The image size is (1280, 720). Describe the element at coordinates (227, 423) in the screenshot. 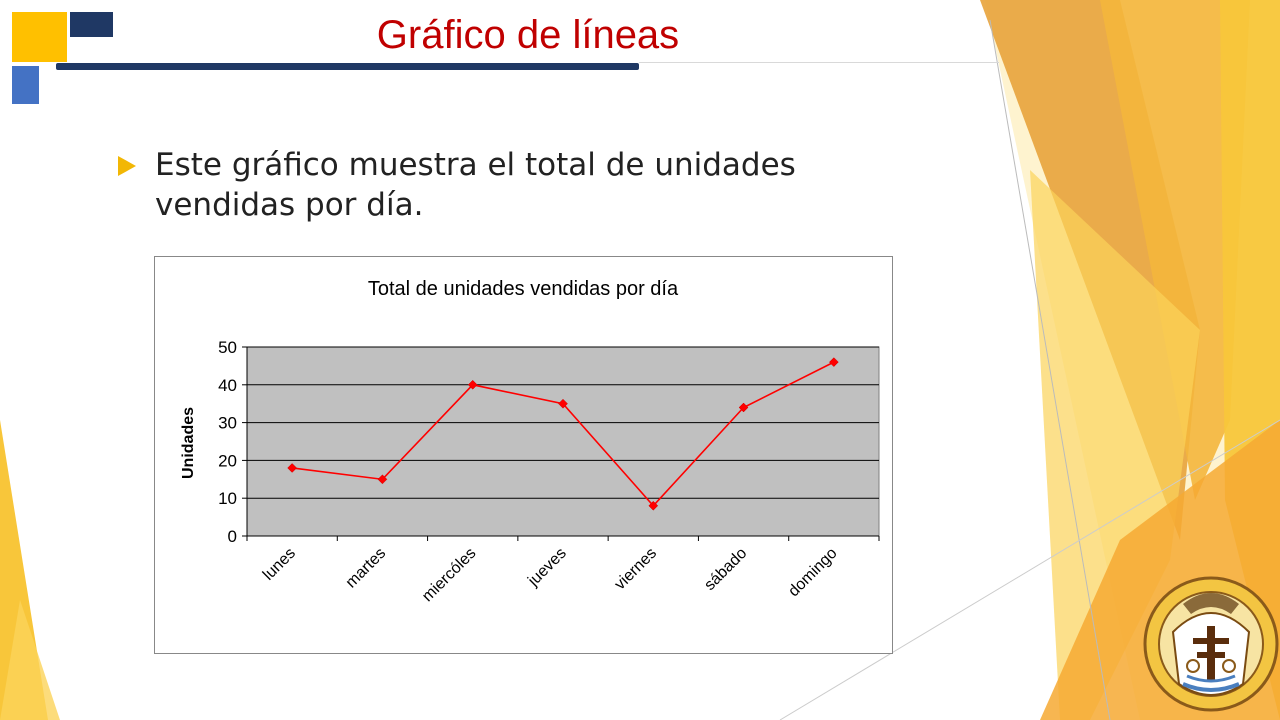

I see `y-tick-label: 30` at that location.